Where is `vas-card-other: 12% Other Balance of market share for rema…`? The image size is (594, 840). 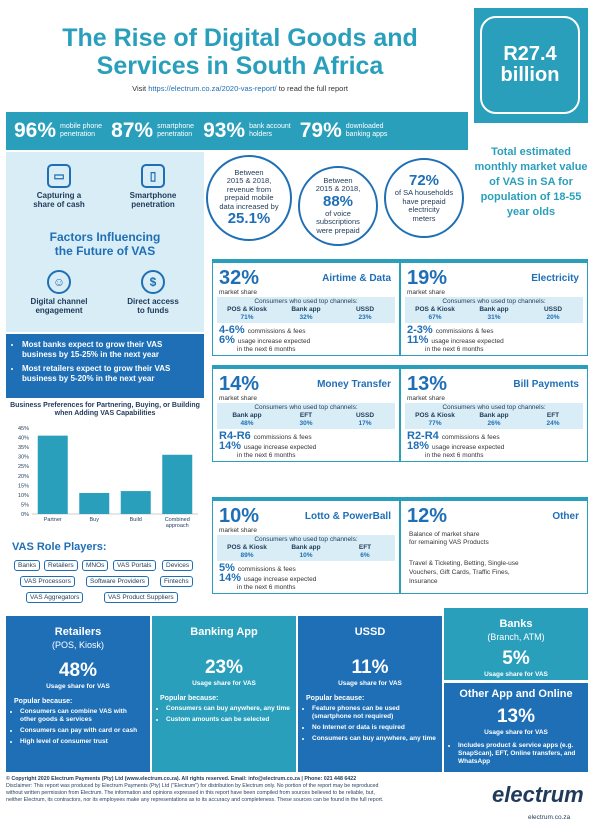
vas-card-other: 12% Other Balance of market share for rema… is located at coordinates (494, 545).